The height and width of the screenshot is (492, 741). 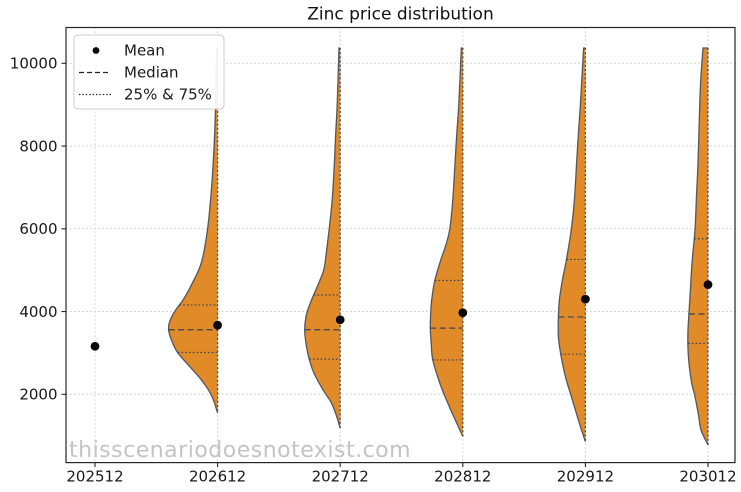 I want to click on x-tick-label: 202712, so click(x=340, y=477).